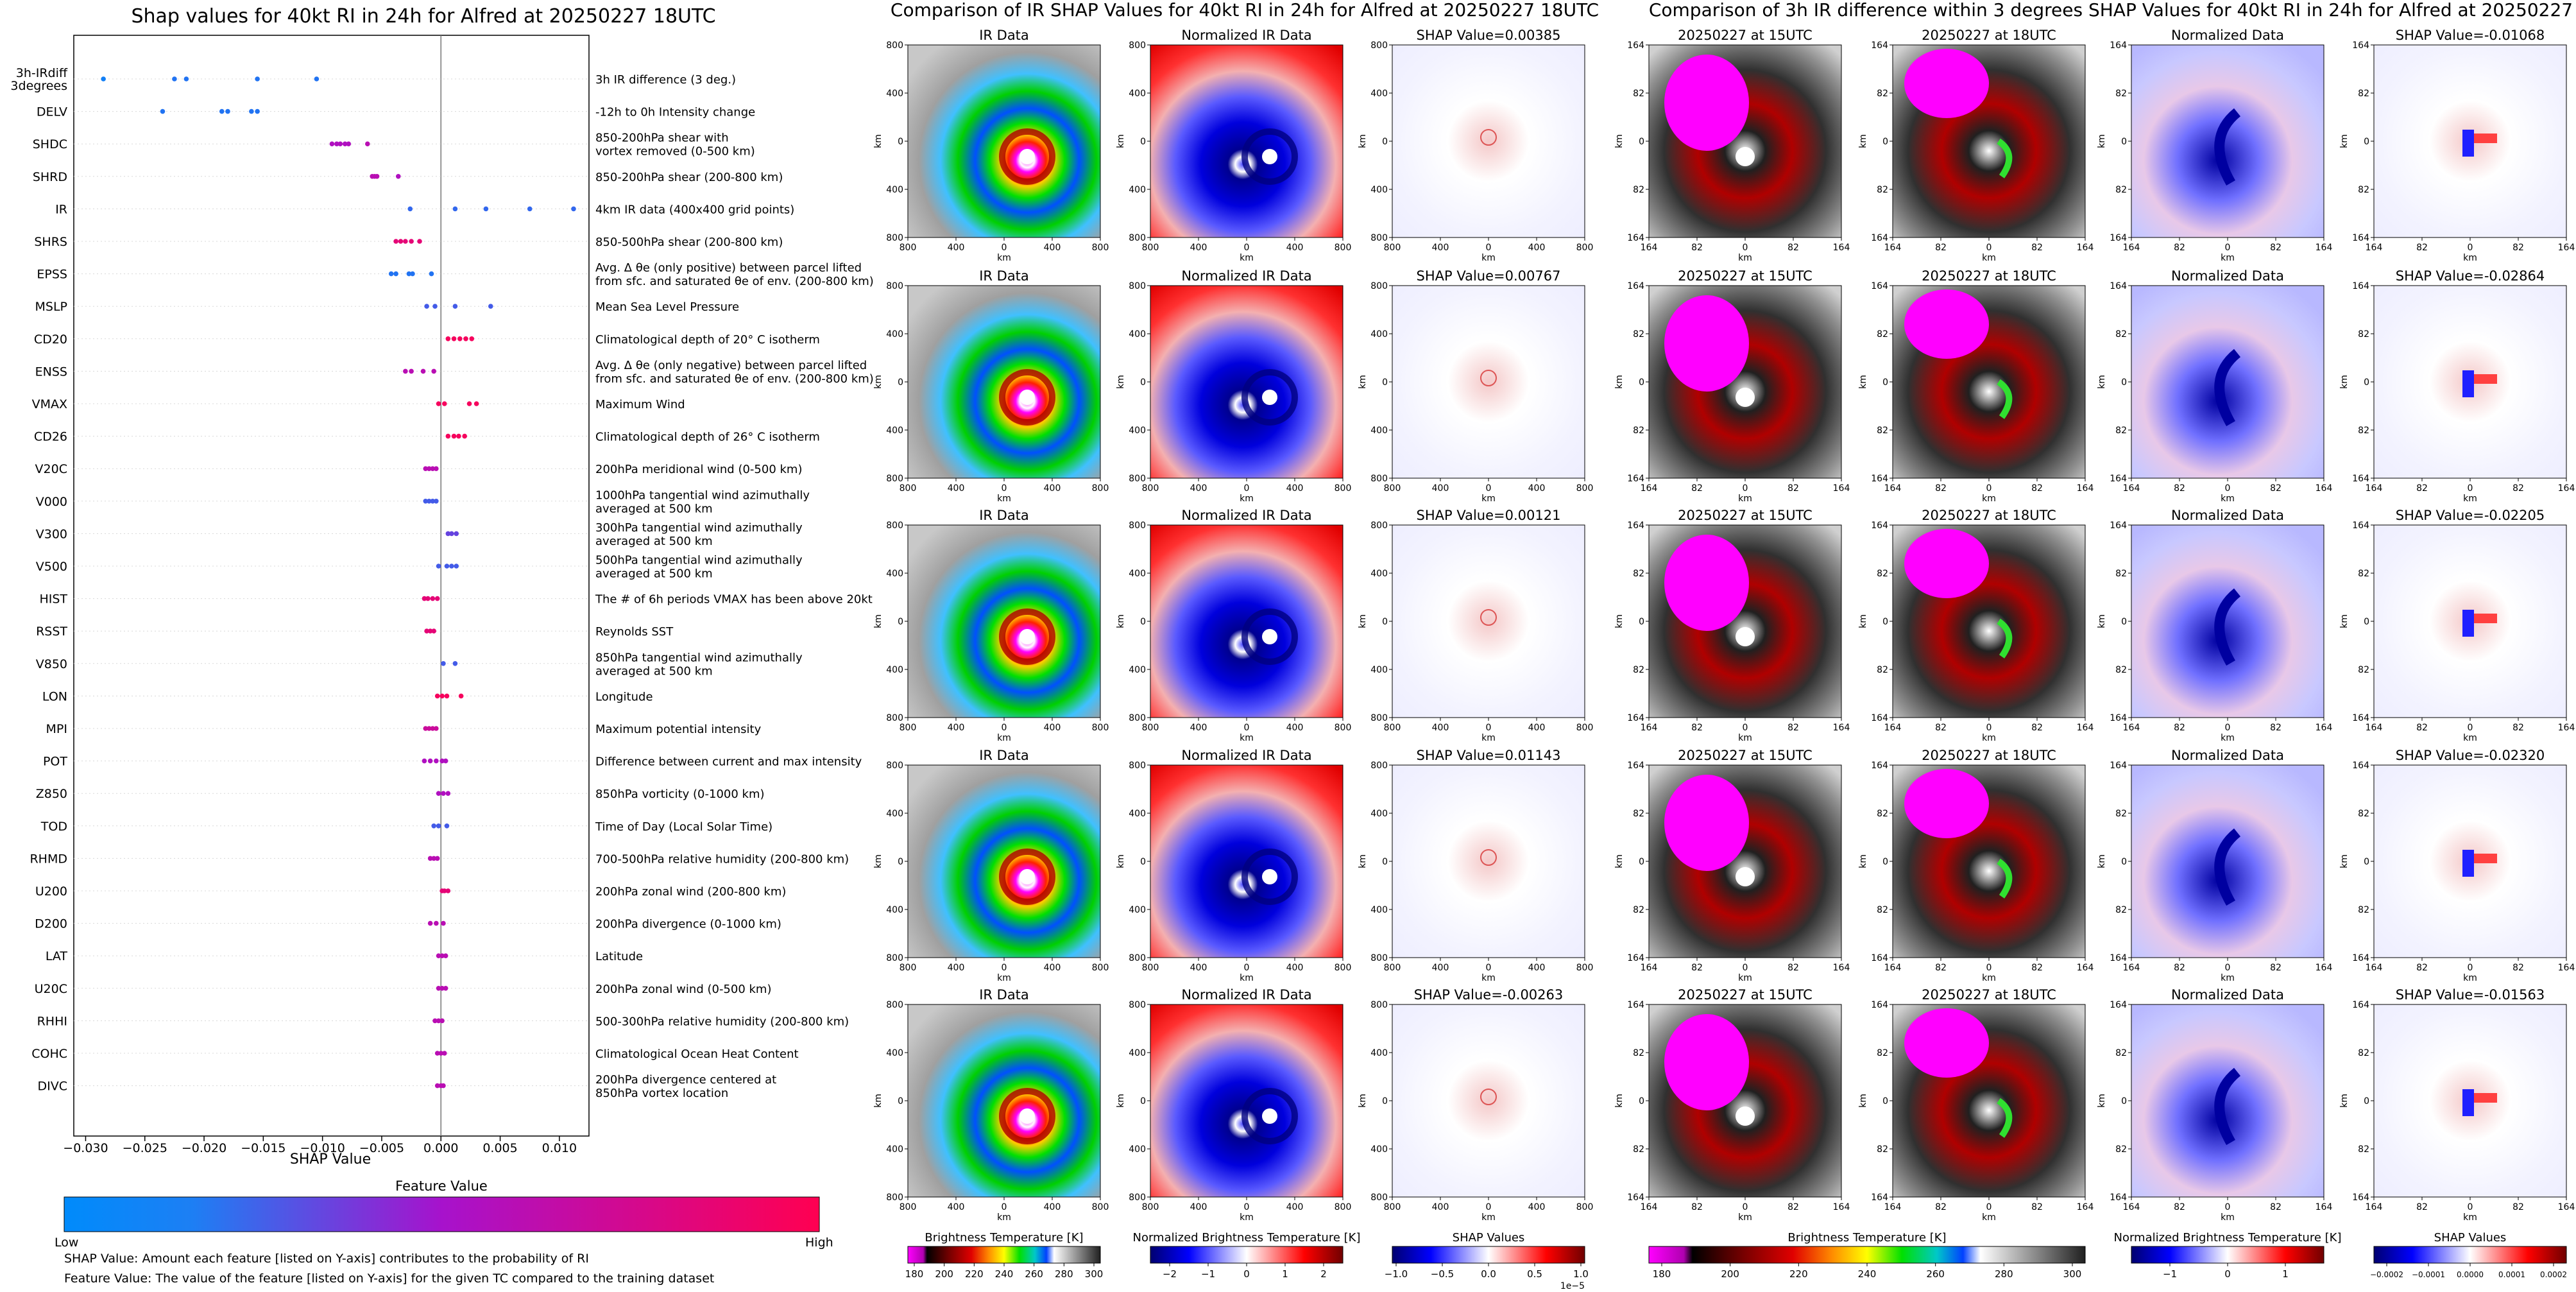 The image size is (2576, 1292). I want to click on y-tick-label: 800, so click(1379, 286).